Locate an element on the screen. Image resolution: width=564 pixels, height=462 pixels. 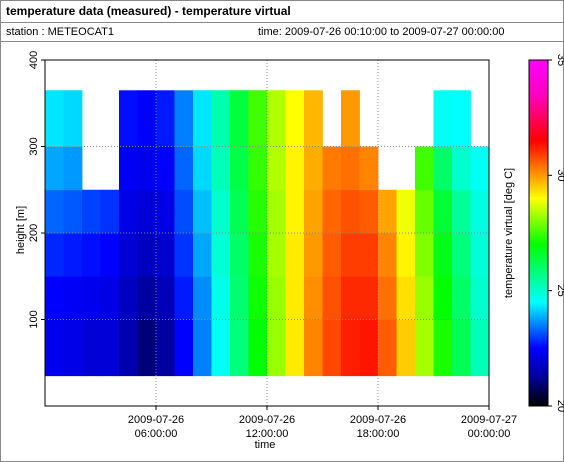
y-tick-label: 200 is located at coordinates (34, 233).